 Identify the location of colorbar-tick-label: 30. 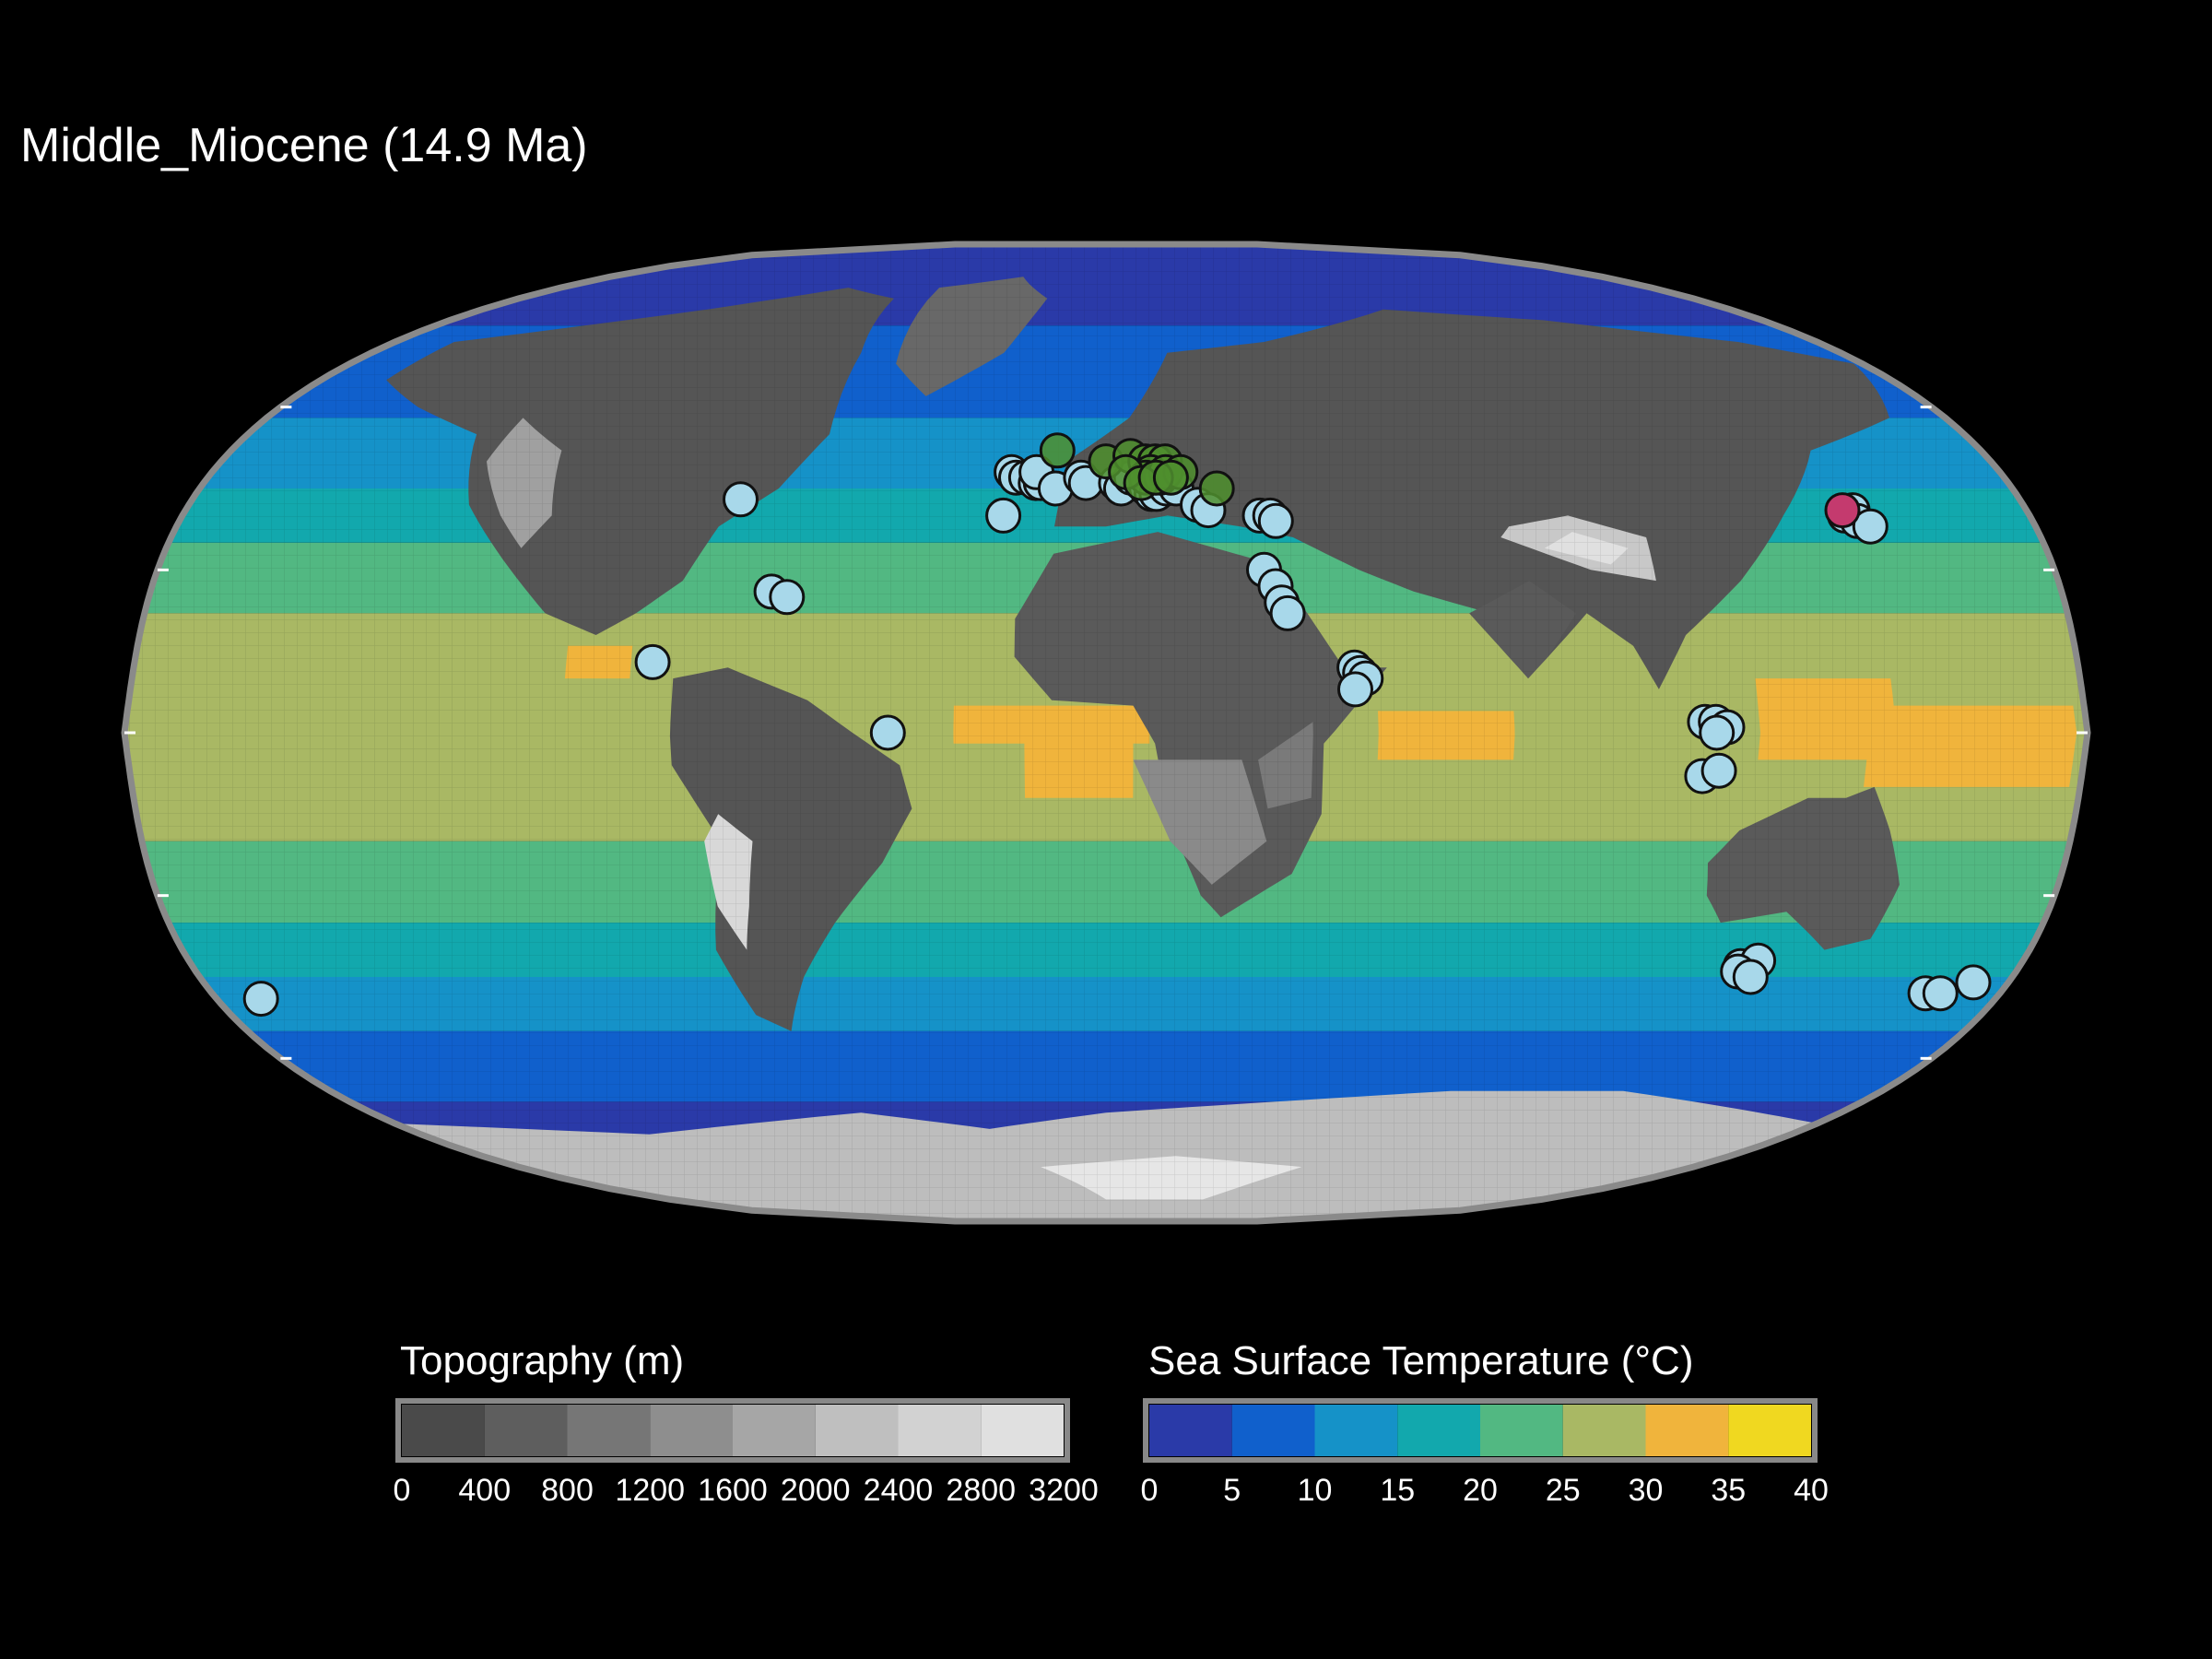
(1646, 1490).